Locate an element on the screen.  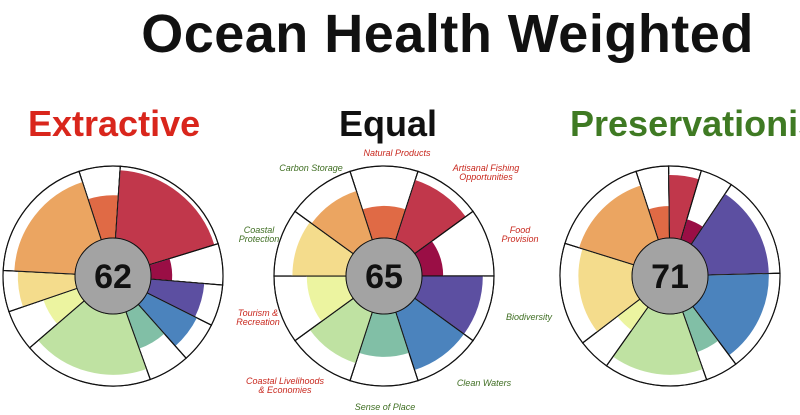
goal-label-cp: Coastal Protection is located at coordinates (259, 234).